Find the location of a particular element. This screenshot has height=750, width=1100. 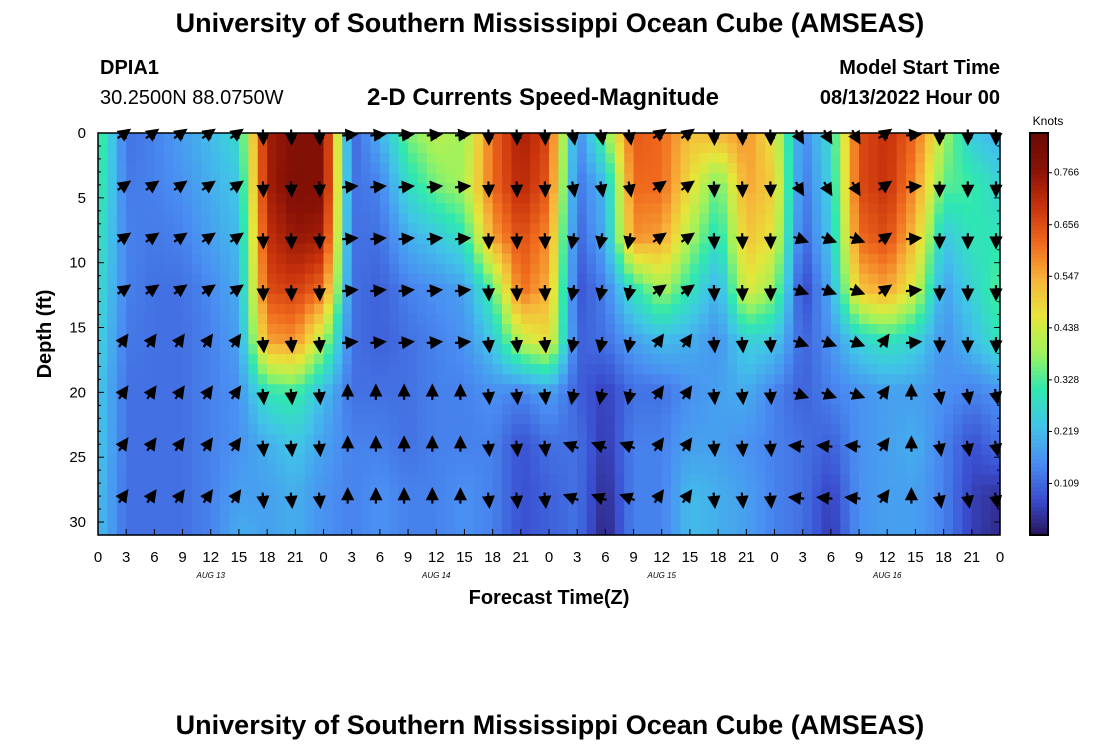

x-tick-label: 18 is located at coordinates (943, 557).